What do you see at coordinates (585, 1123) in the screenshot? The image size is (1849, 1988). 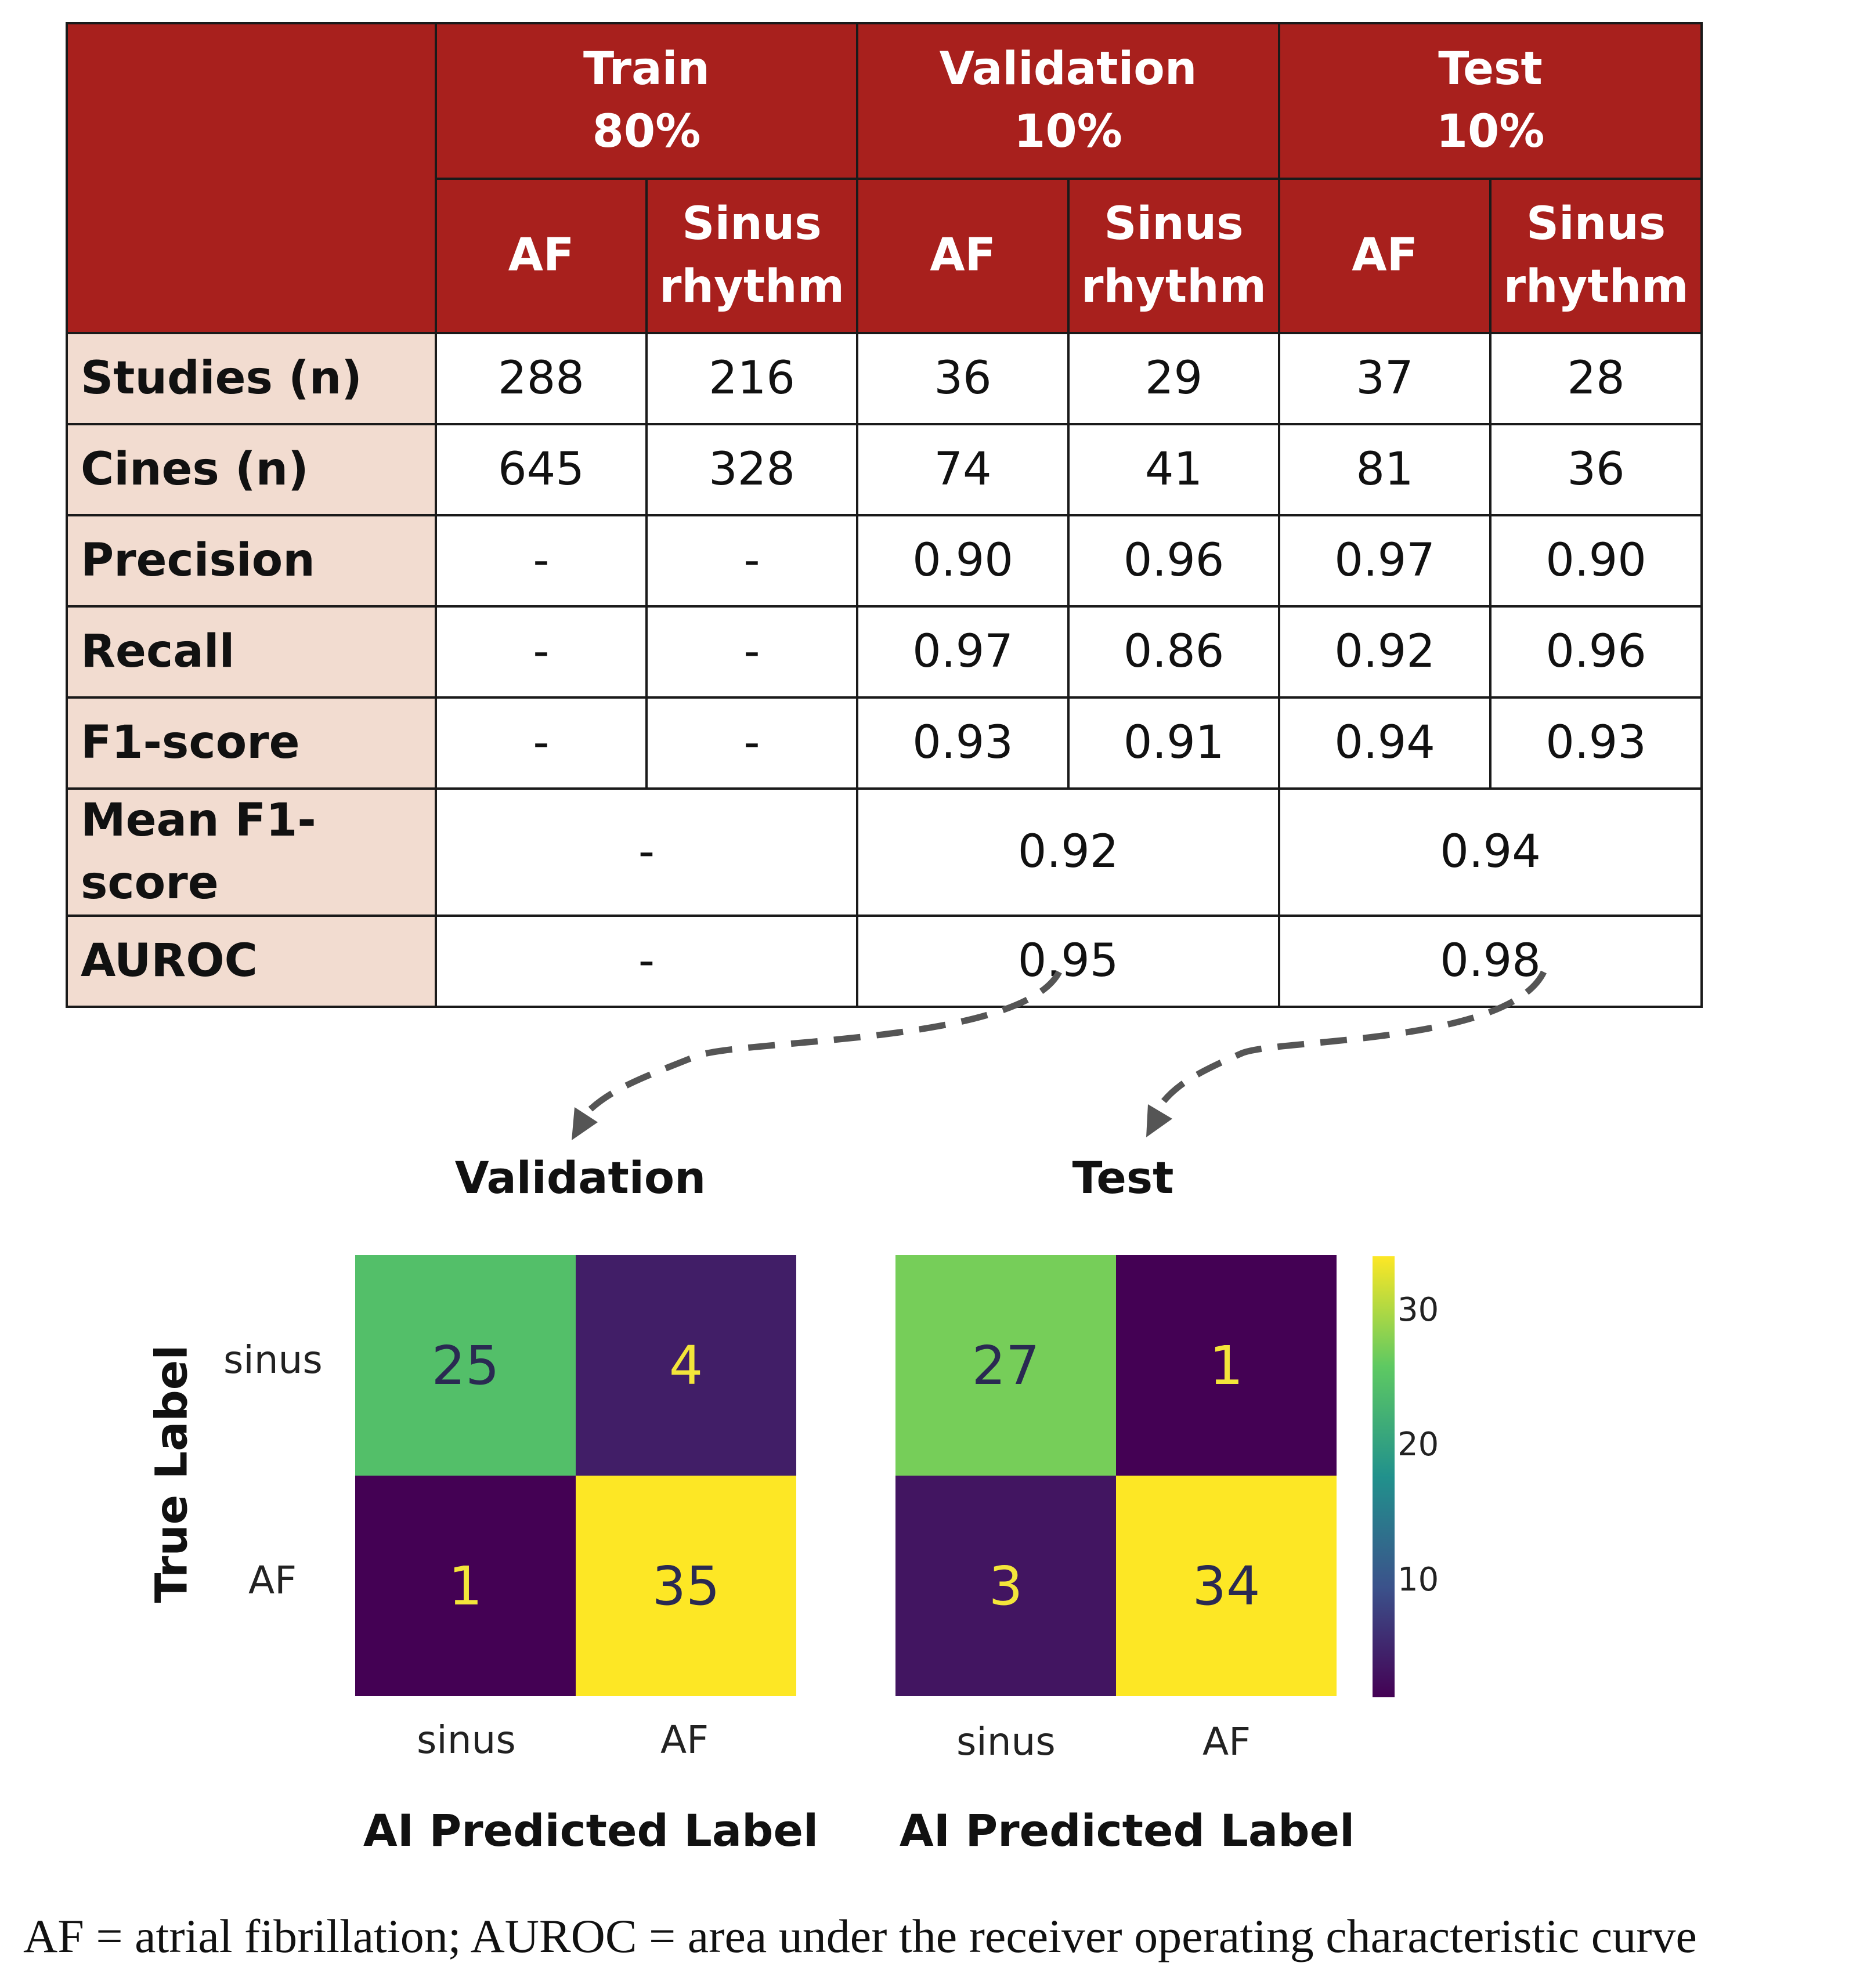 I see `validation-arrowhead` at bounding box center [585, 1123].